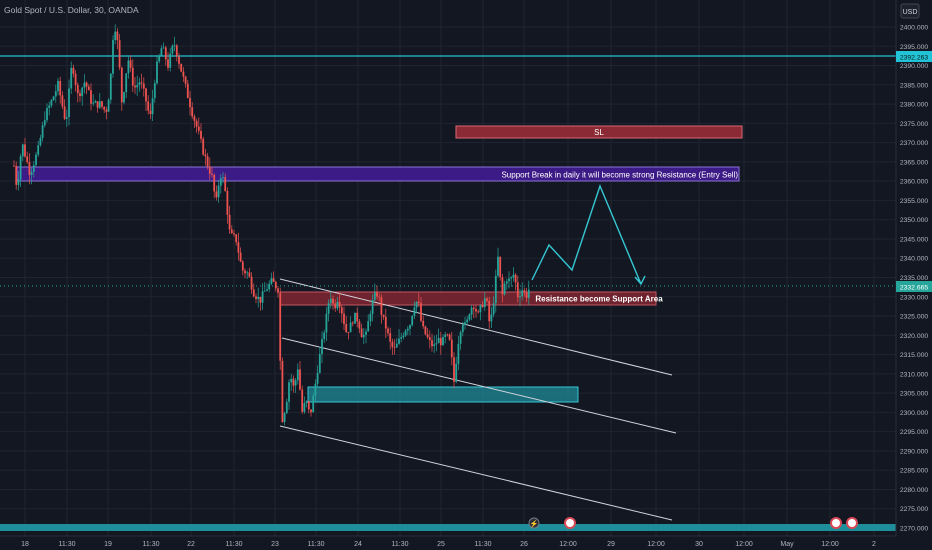 This screenshot has width=932, height=550. I want to click on sl-zone, so click(599, 132).